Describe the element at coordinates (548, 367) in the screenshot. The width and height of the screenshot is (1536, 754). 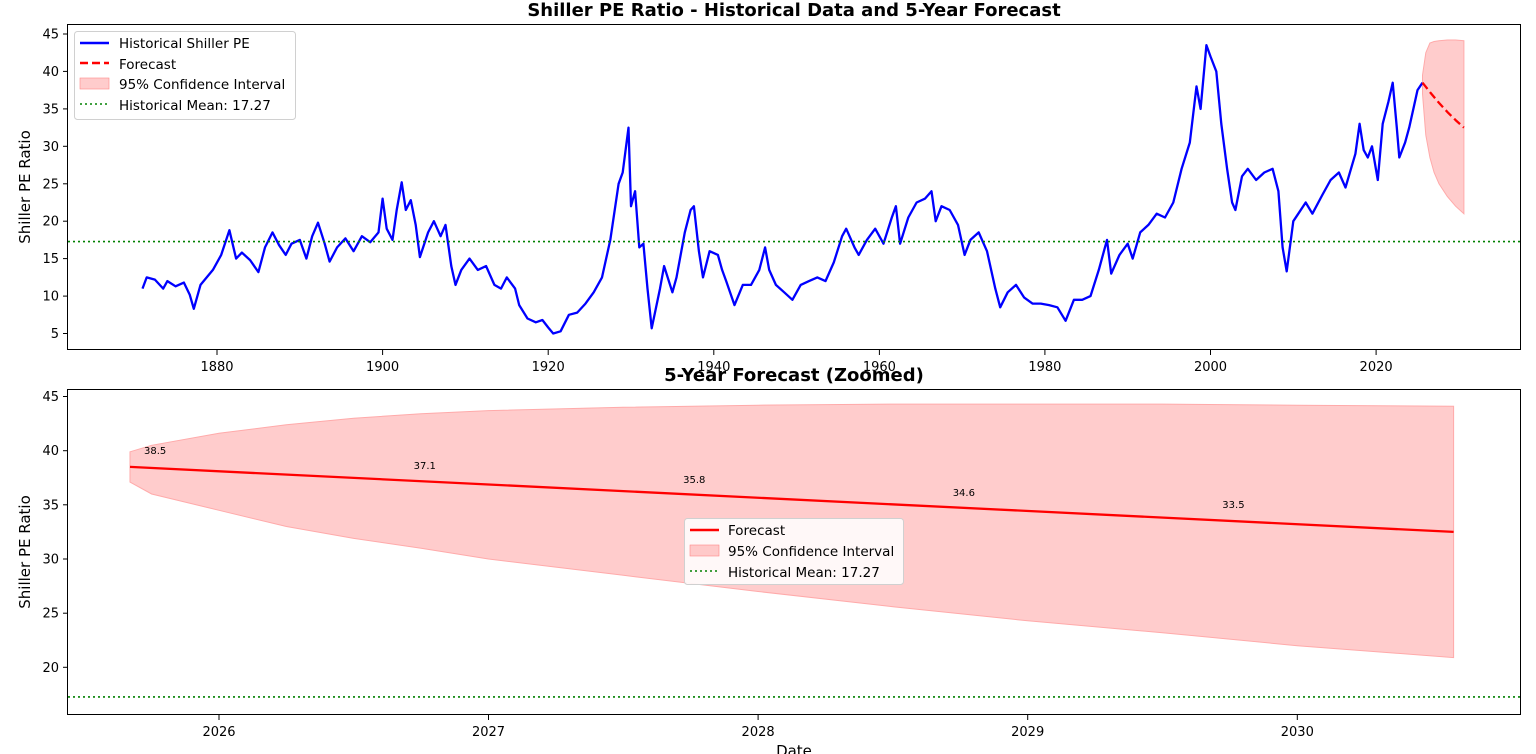
I see `x-tick-label: 1920` at that location.